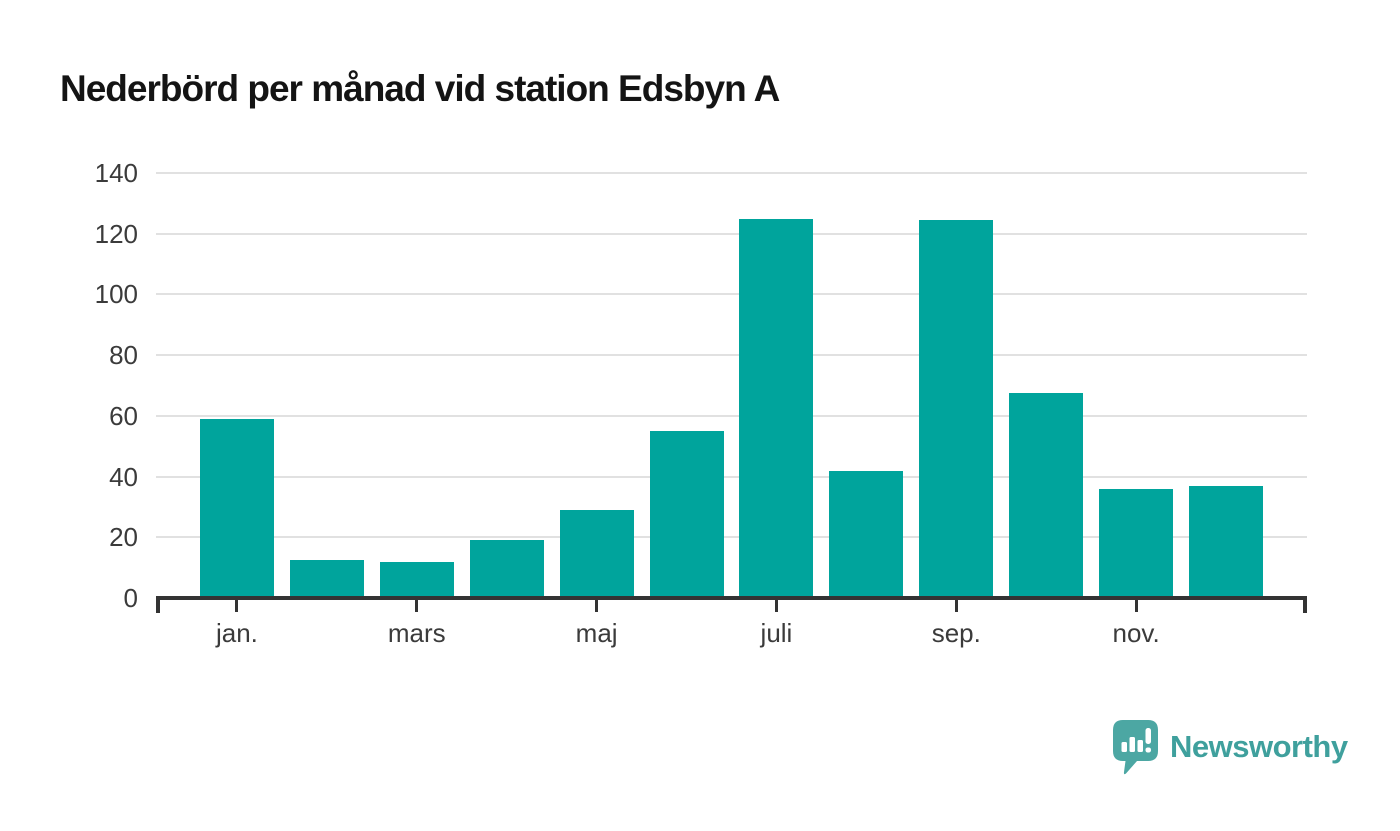 The image size is (1400, 831). What do you see at coordinates (776, 408) in the screenshot?
I see `bar-juli` at bounding box center [776, 408].